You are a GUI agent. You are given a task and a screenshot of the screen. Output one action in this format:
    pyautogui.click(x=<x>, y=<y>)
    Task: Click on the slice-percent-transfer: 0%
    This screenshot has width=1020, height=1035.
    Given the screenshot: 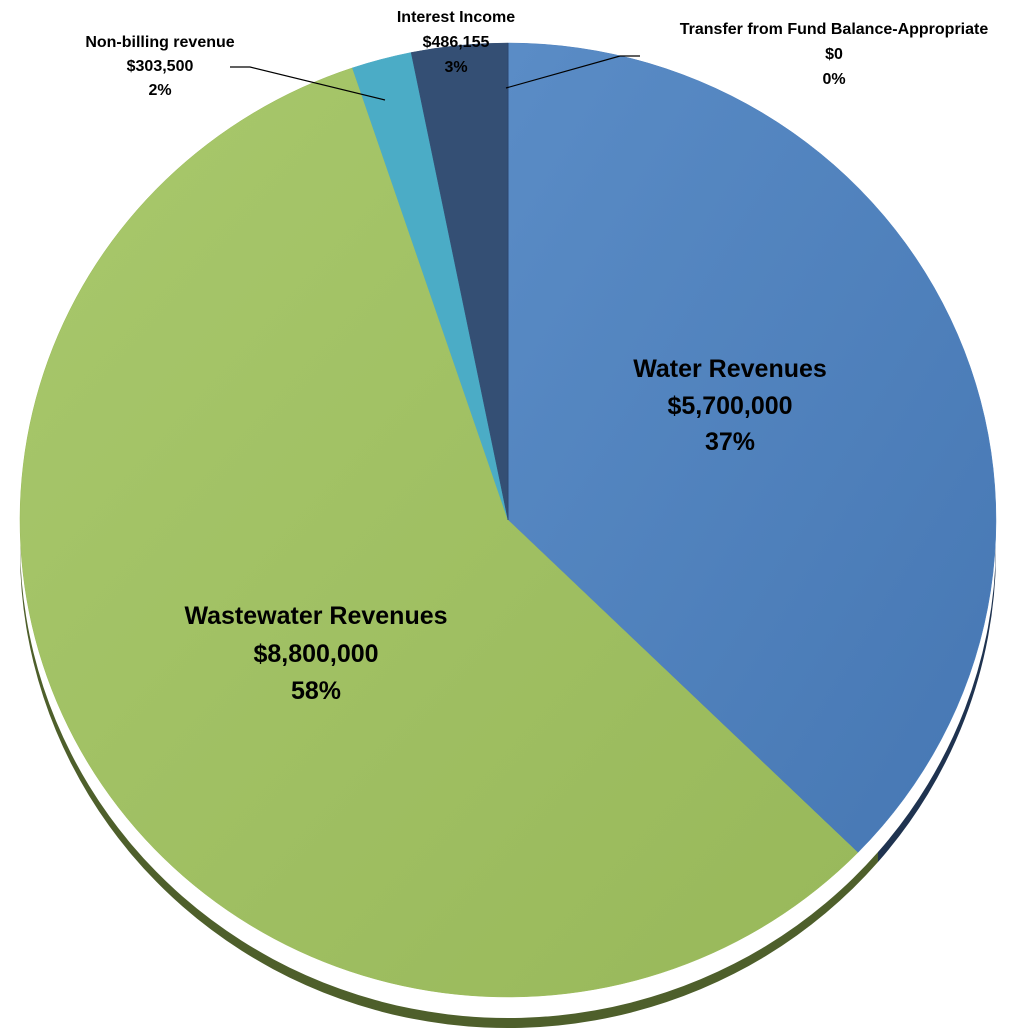 What is the action you would take?
    pyautogui.click(x=833, y=79)
    